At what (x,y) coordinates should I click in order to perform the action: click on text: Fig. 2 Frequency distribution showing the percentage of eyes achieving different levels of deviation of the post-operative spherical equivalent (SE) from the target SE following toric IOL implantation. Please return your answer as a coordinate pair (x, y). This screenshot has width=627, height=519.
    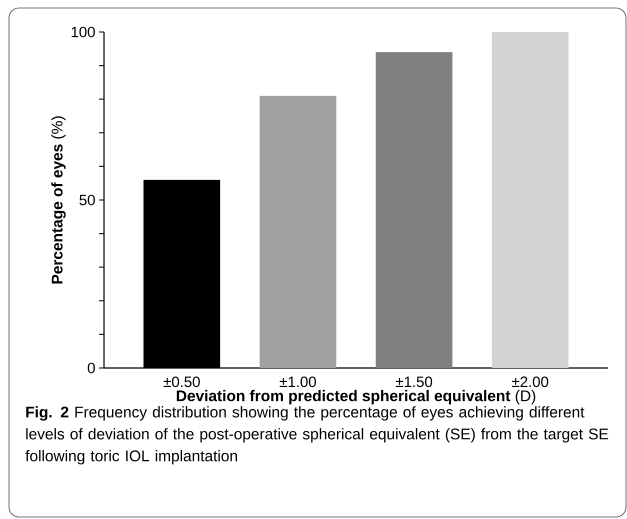
    Looking at the image, I should click on (316, 435).